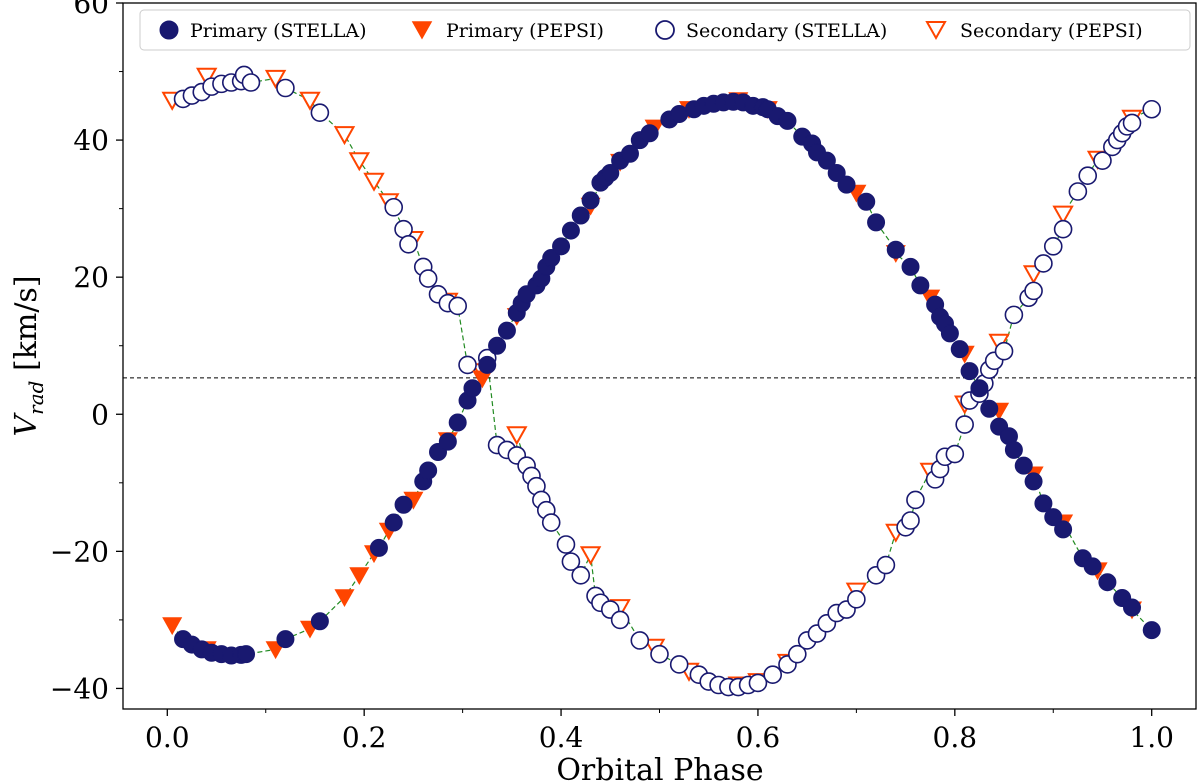  I want to click on x-tick-label: 0.4, so click(561, 737).